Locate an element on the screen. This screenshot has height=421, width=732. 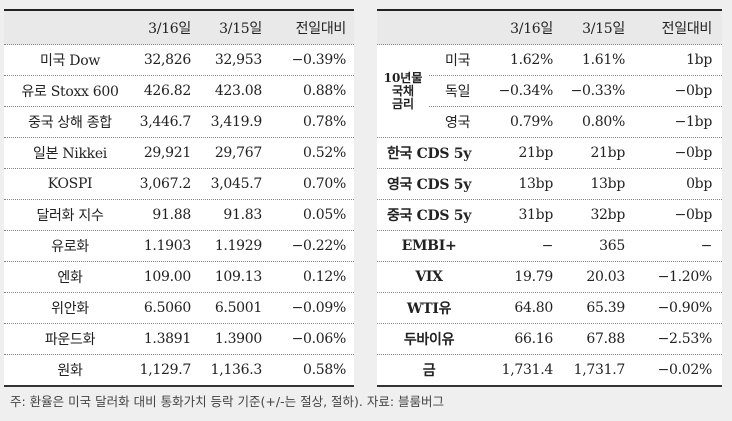
row-label: 유로 Stoxx 600 is located at coordinates (70, 92).